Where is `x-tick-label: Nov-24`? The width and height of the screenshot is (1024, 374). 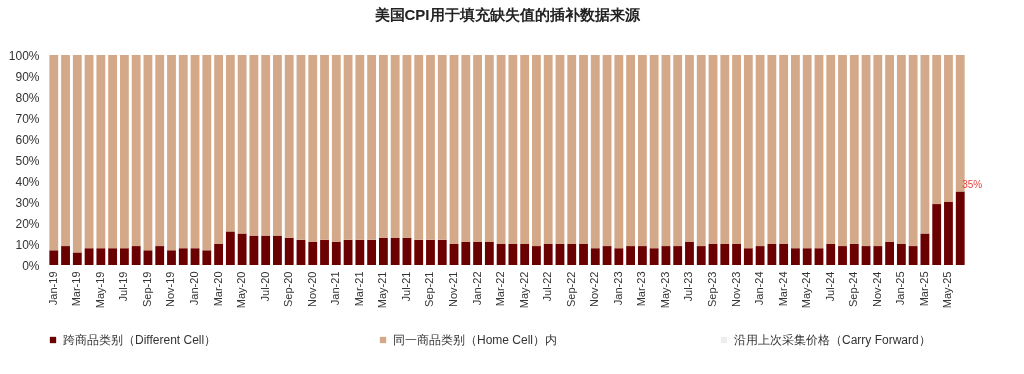
x-tick-label: Nov-24 is located at coordinates (876, 289).